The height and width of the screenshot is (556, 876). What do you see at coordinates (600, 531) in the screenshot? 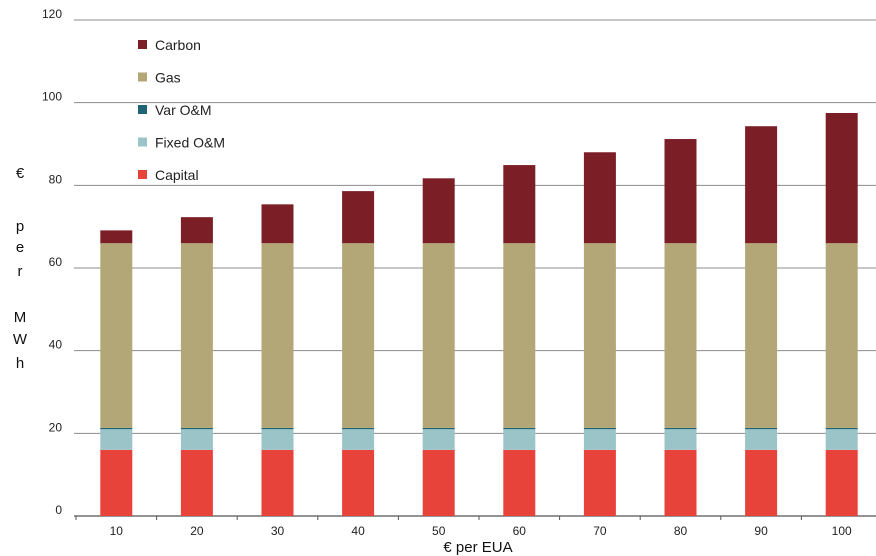
I see `x-tick-label: 70` at bounding box center [600, 531].